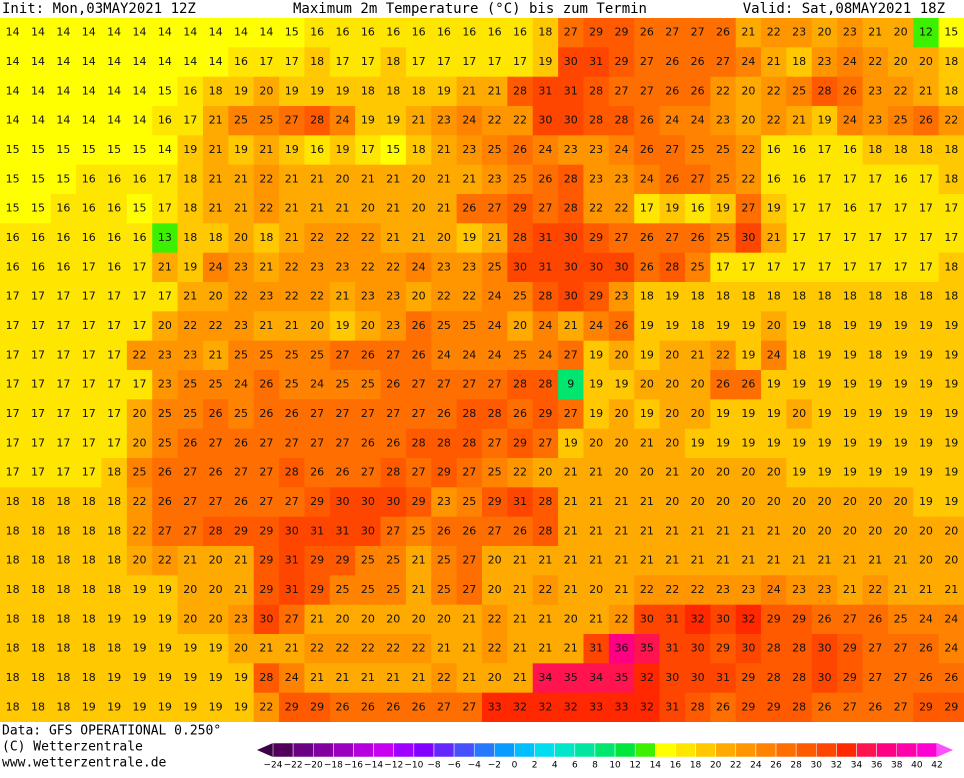 This screenshot has width=964, height=778. What do you see at coordinates (495, 296) in the screenshot?
I see `temperature-value: 24` at bounding box center [495, 296].